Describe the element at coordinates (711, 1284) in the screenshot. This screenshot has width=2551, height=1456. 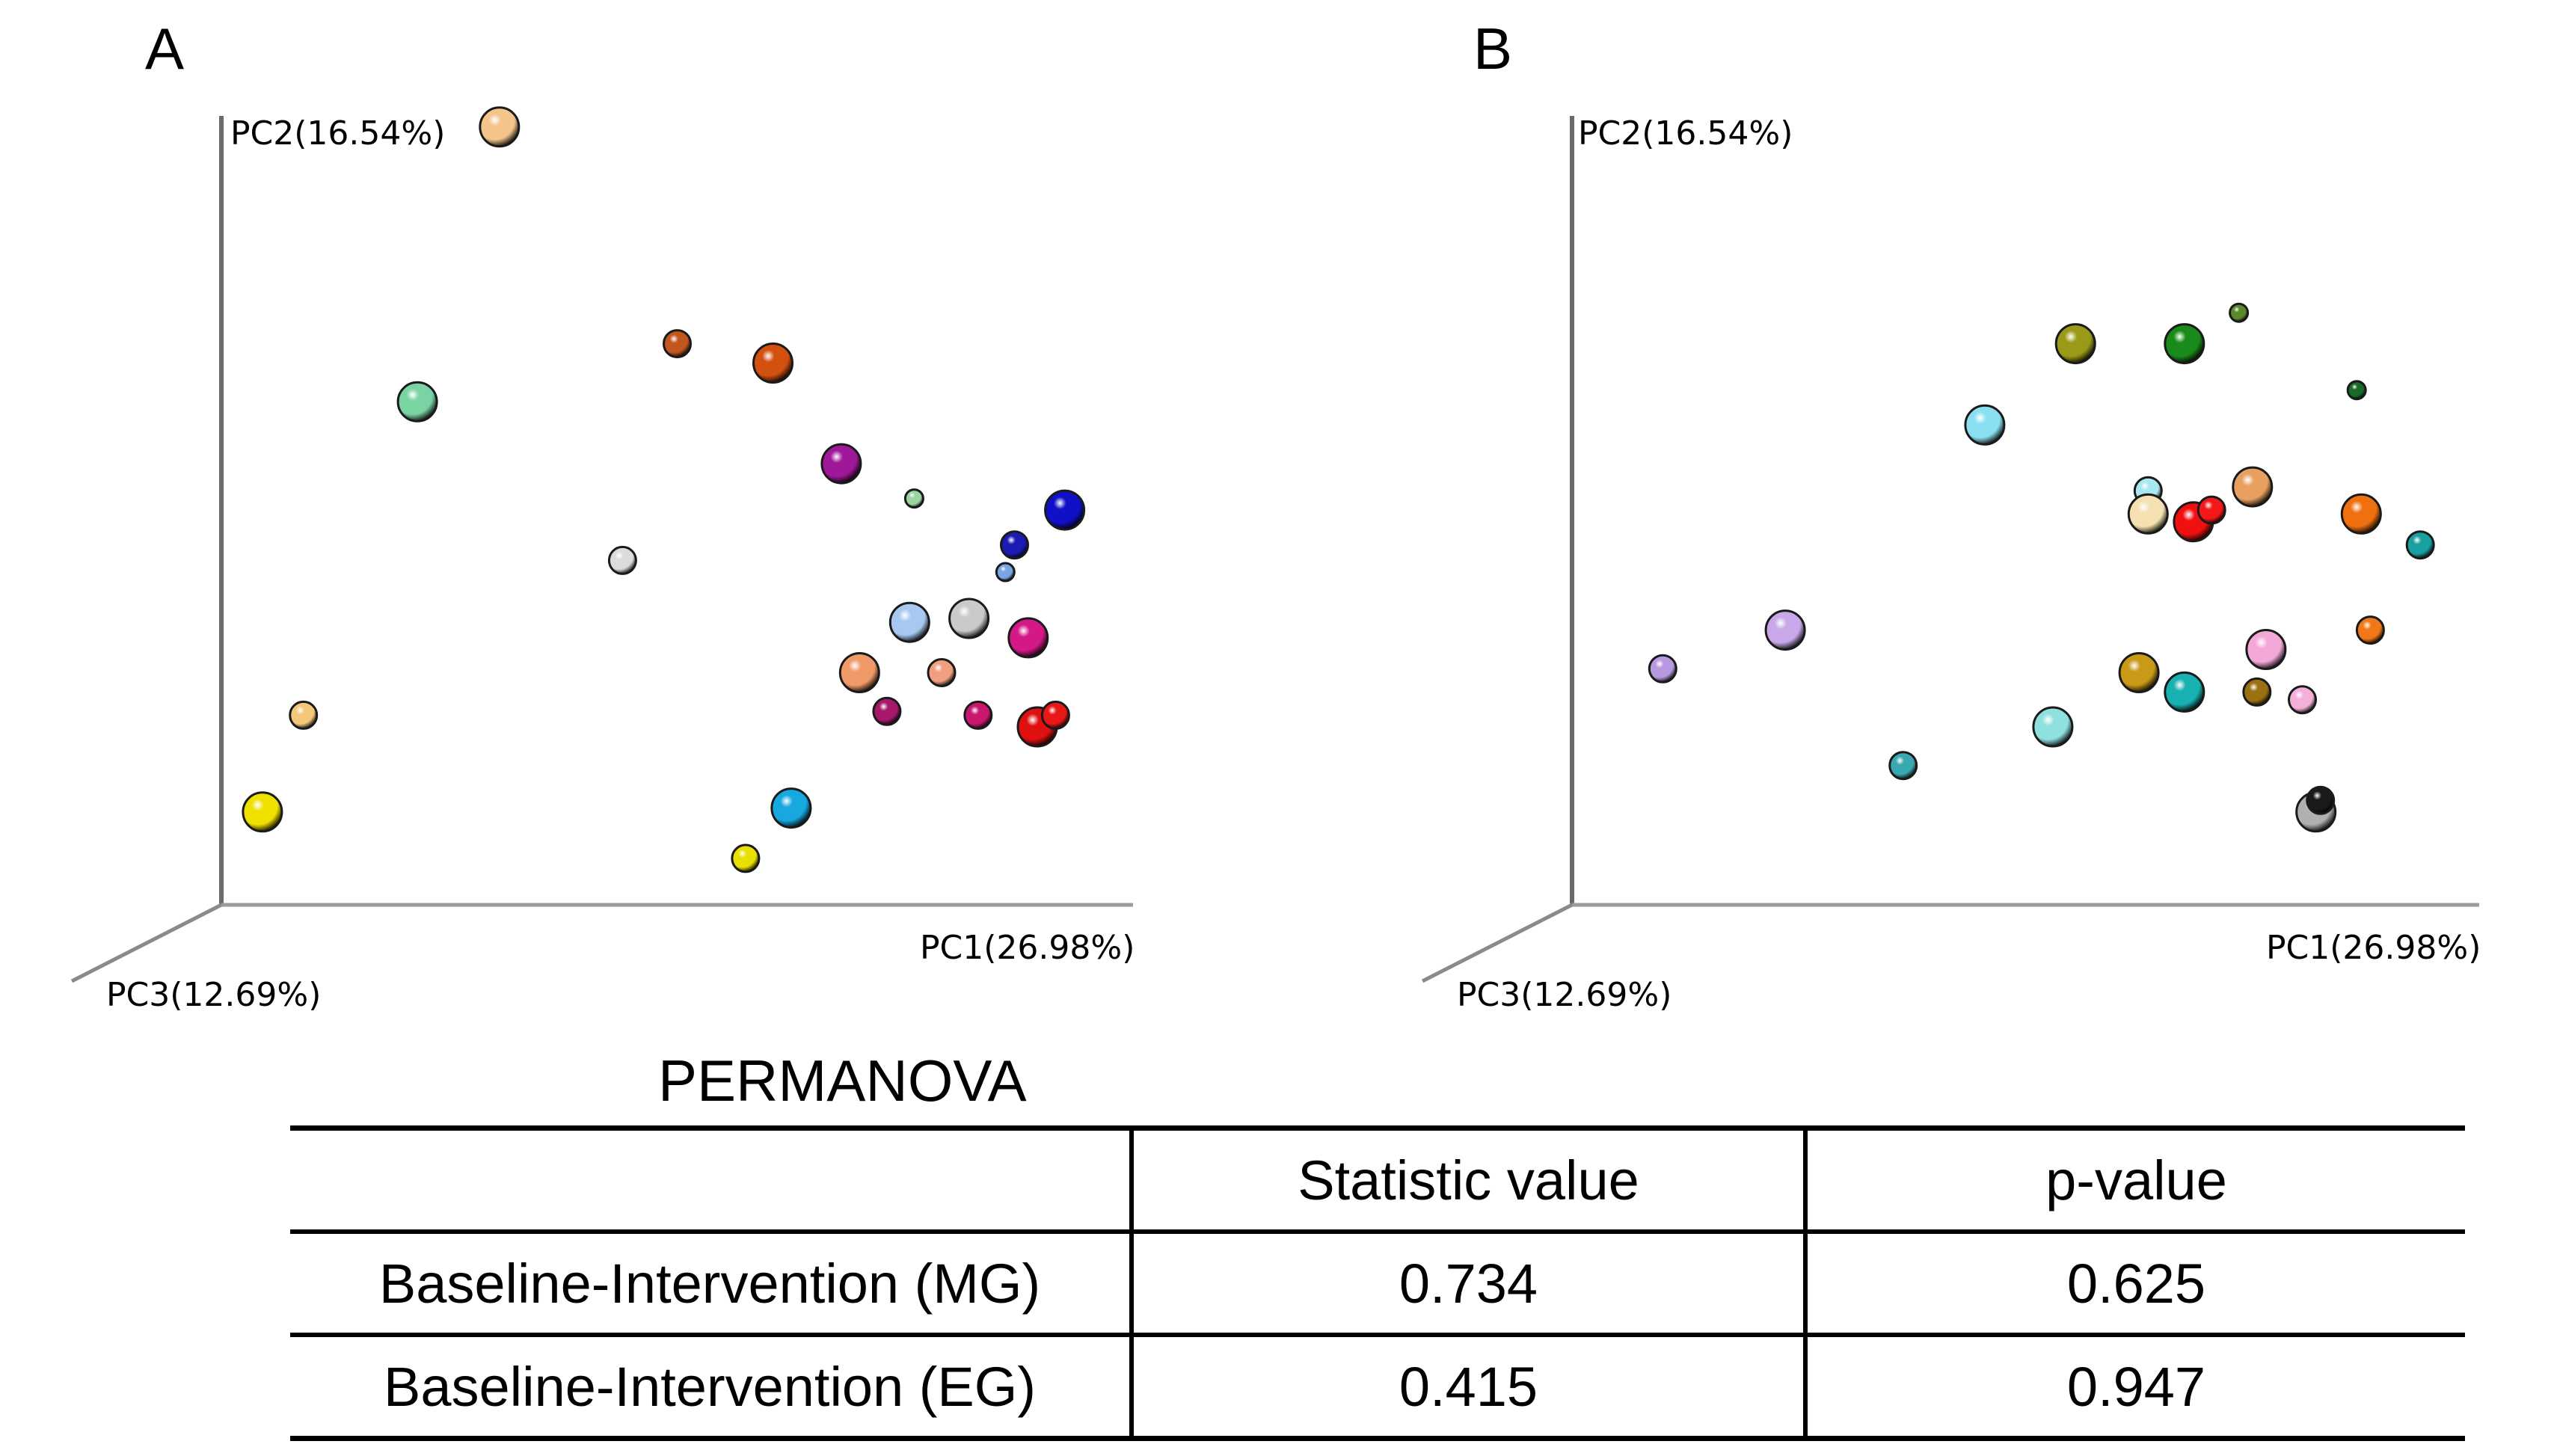
I see `row-label: Baseline-Intervention (MG)` at that location.